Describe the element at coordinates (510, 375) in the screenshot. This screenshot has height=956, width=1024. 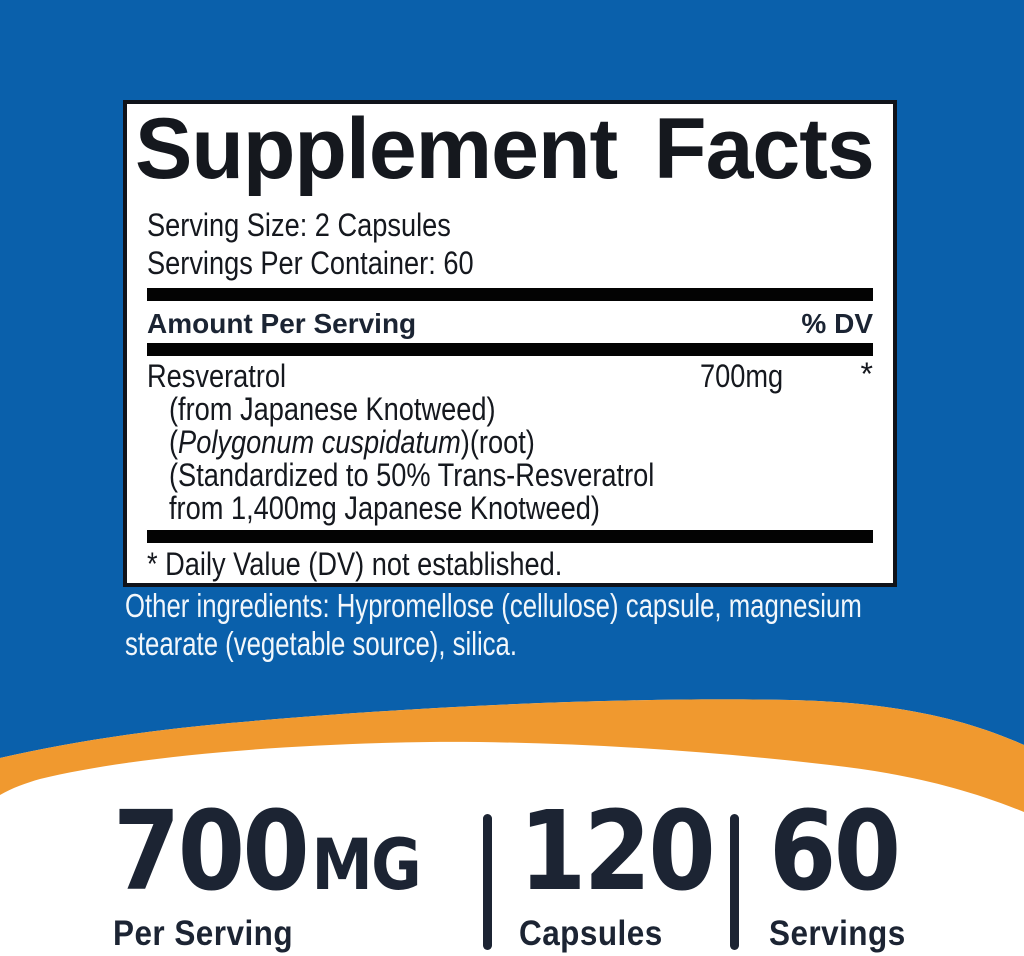
I see `ingredient-row: Resveratrol 700mg *` at that location.